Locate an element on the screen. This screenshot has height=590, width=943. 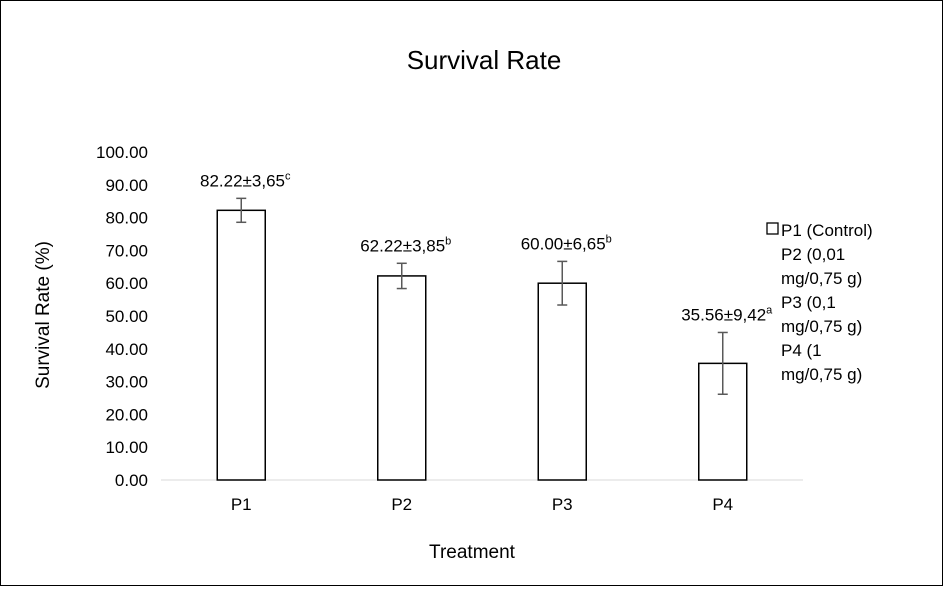
error-bar-p1 is located at coordinates (241, 210).